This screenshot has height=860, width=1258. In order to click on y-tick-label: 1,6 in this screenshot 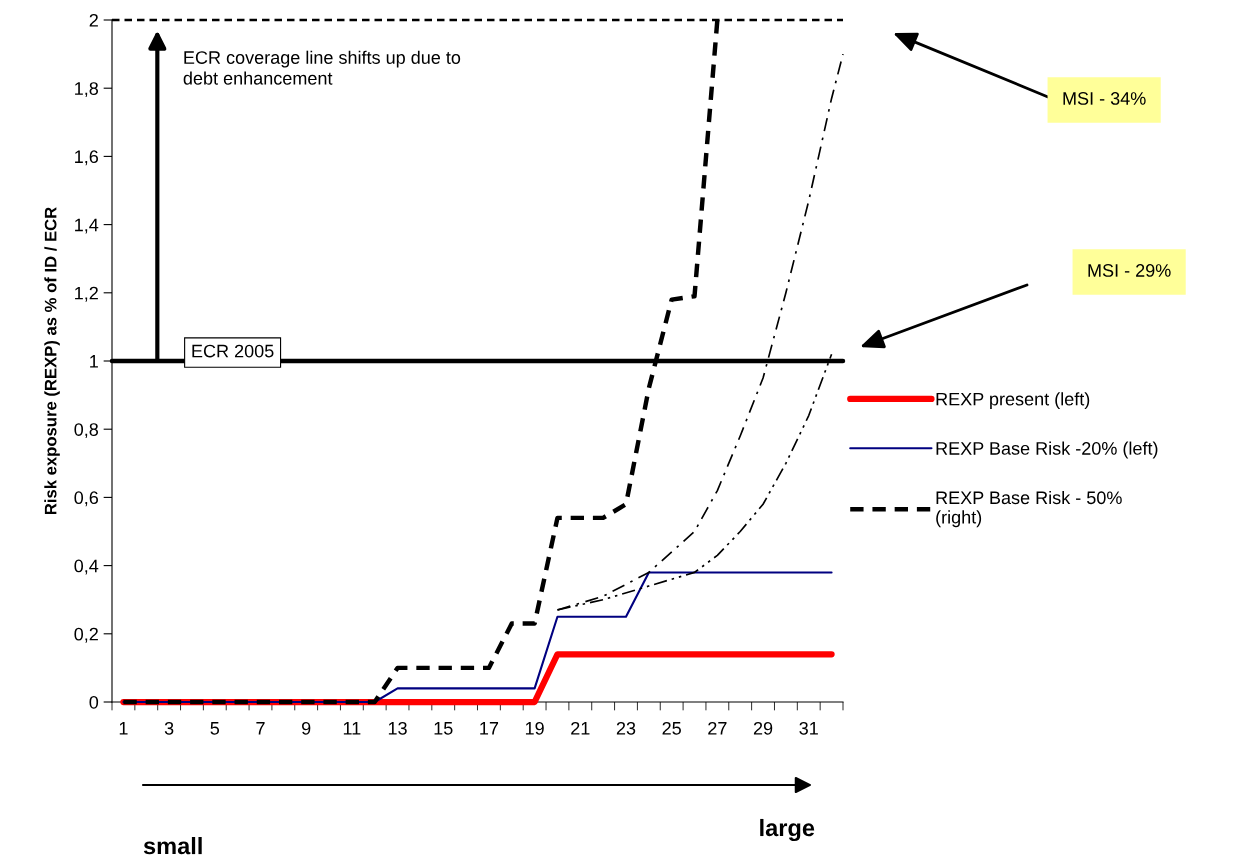, I will do `click(87, 158)`.